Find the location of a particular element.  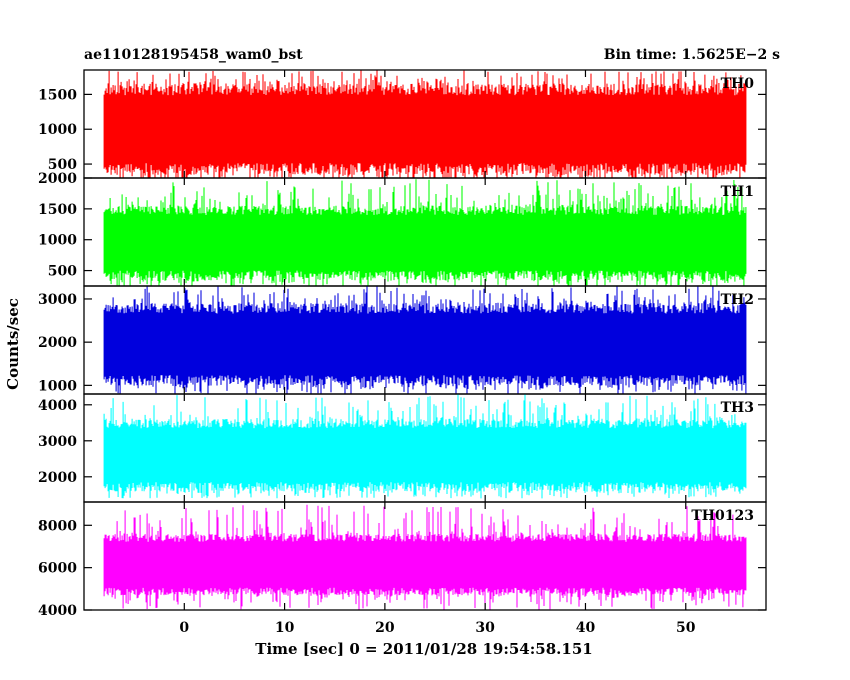

x-tick-label: 20 is located at coordinates (385, 628).